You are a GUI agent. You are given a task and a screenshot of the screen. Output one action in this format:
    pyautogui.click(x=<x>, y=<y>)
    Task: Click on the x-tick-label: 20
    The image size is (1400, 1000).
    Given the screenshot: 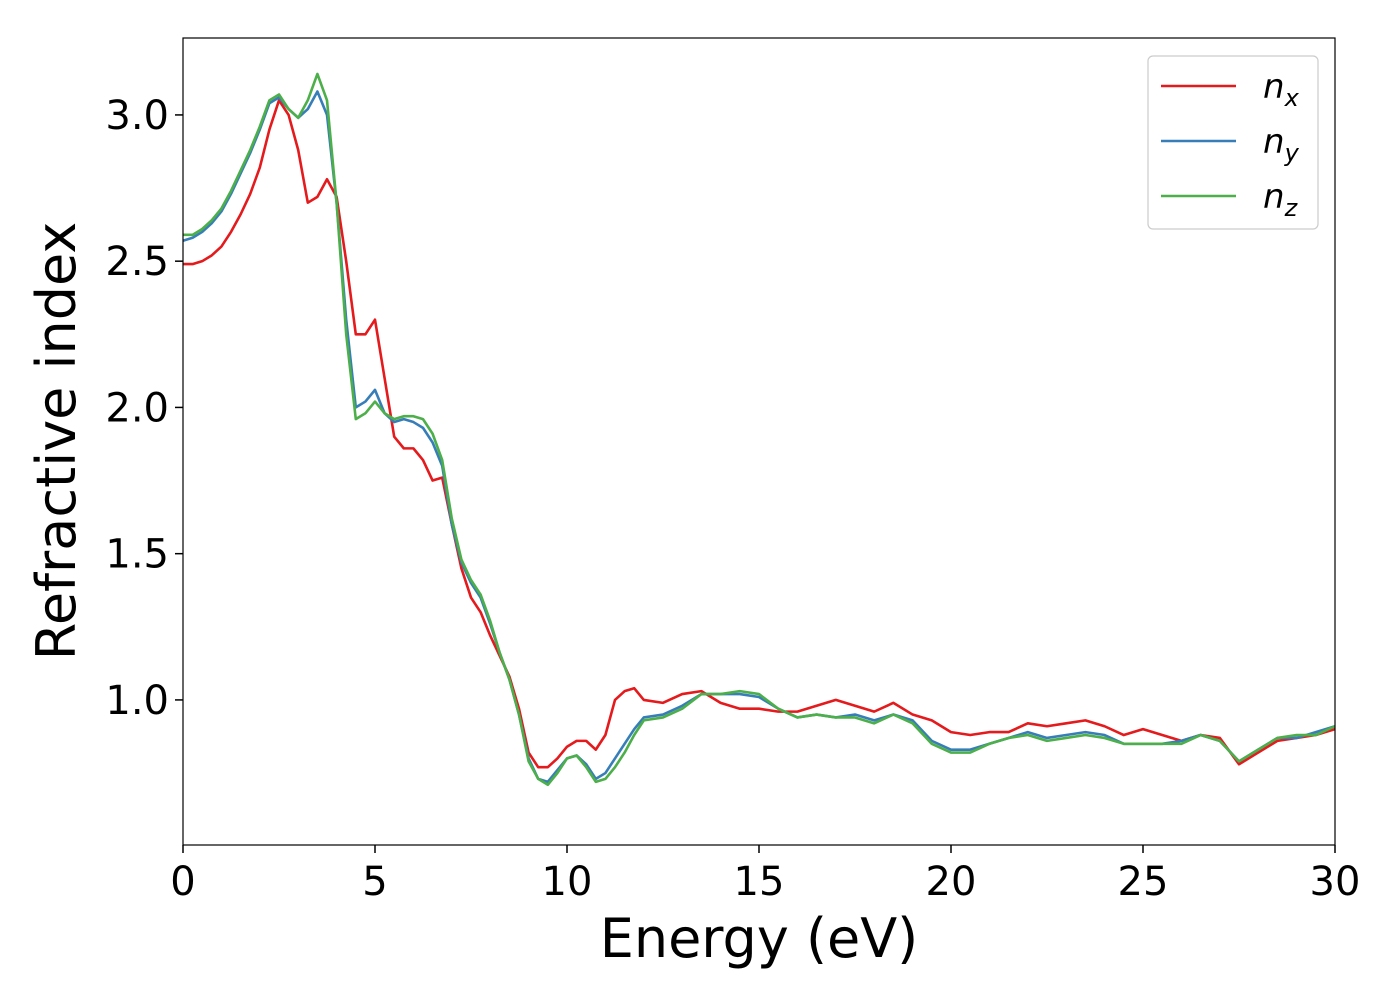 What is the action you would take?
    pyautogui.click(x=951, y=882)
    